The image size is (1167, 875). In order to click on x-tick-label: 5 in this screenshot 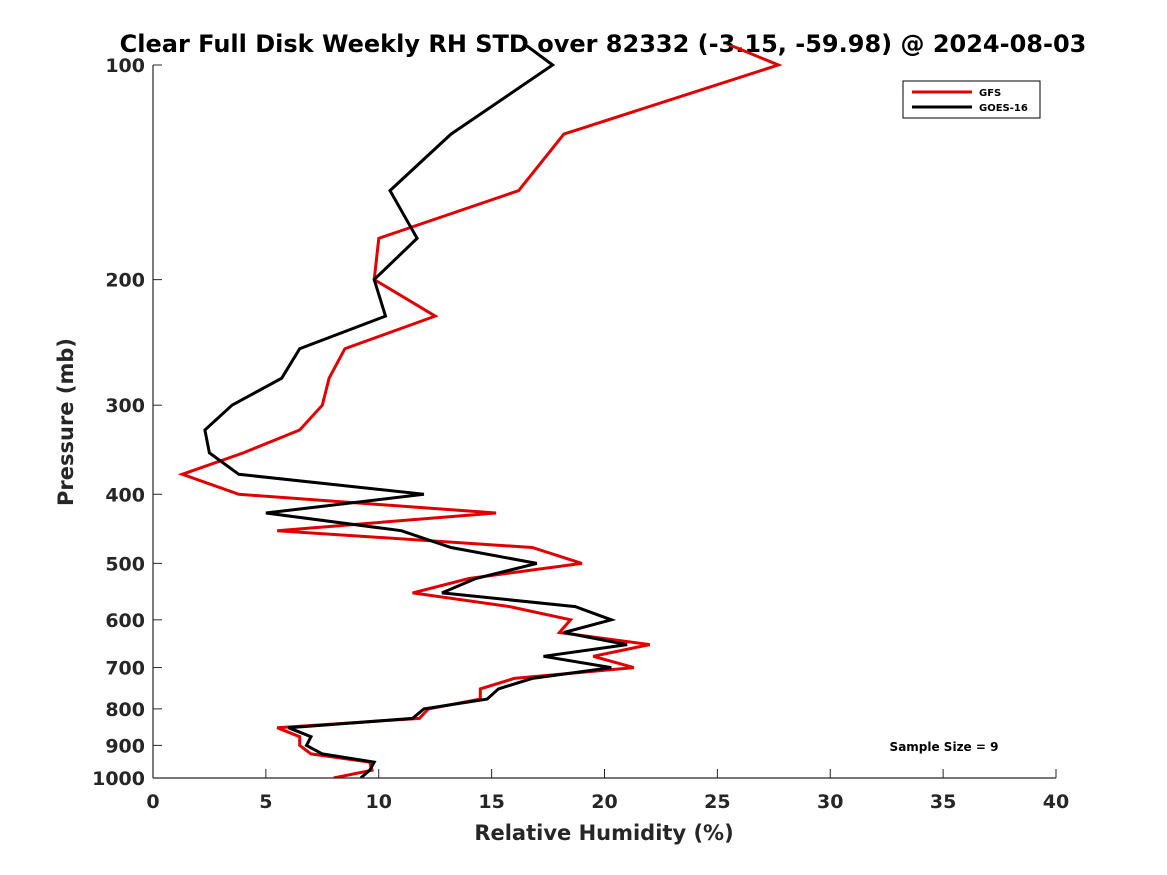, I will do `click(265, 802)`.